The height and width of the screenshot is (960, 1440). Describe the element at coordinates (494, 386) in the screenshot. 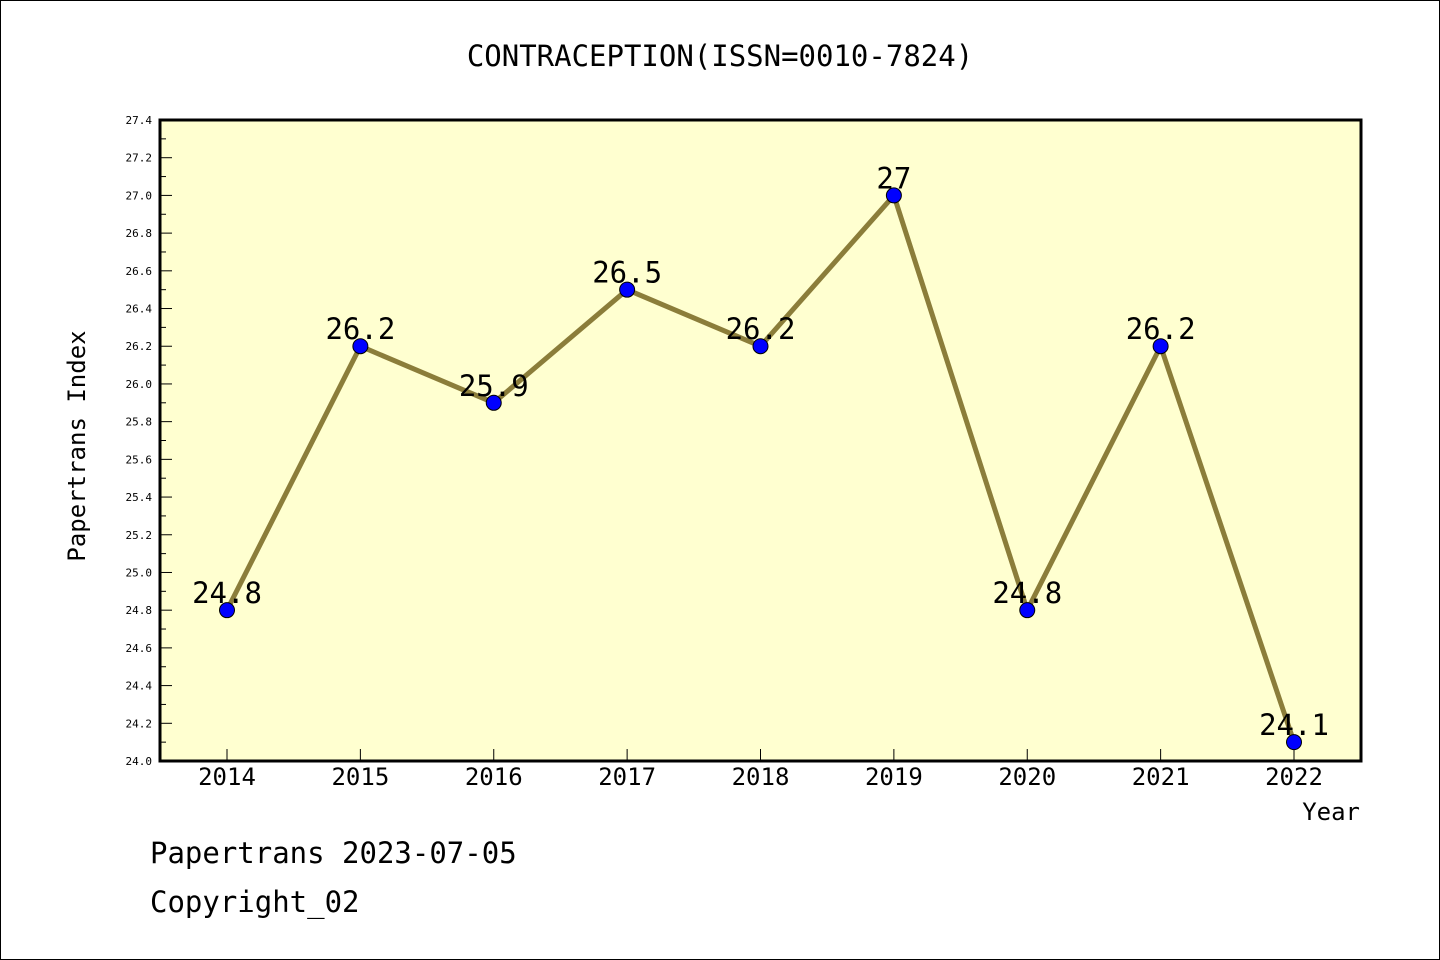

I see `data-label: 25.9` at that location.